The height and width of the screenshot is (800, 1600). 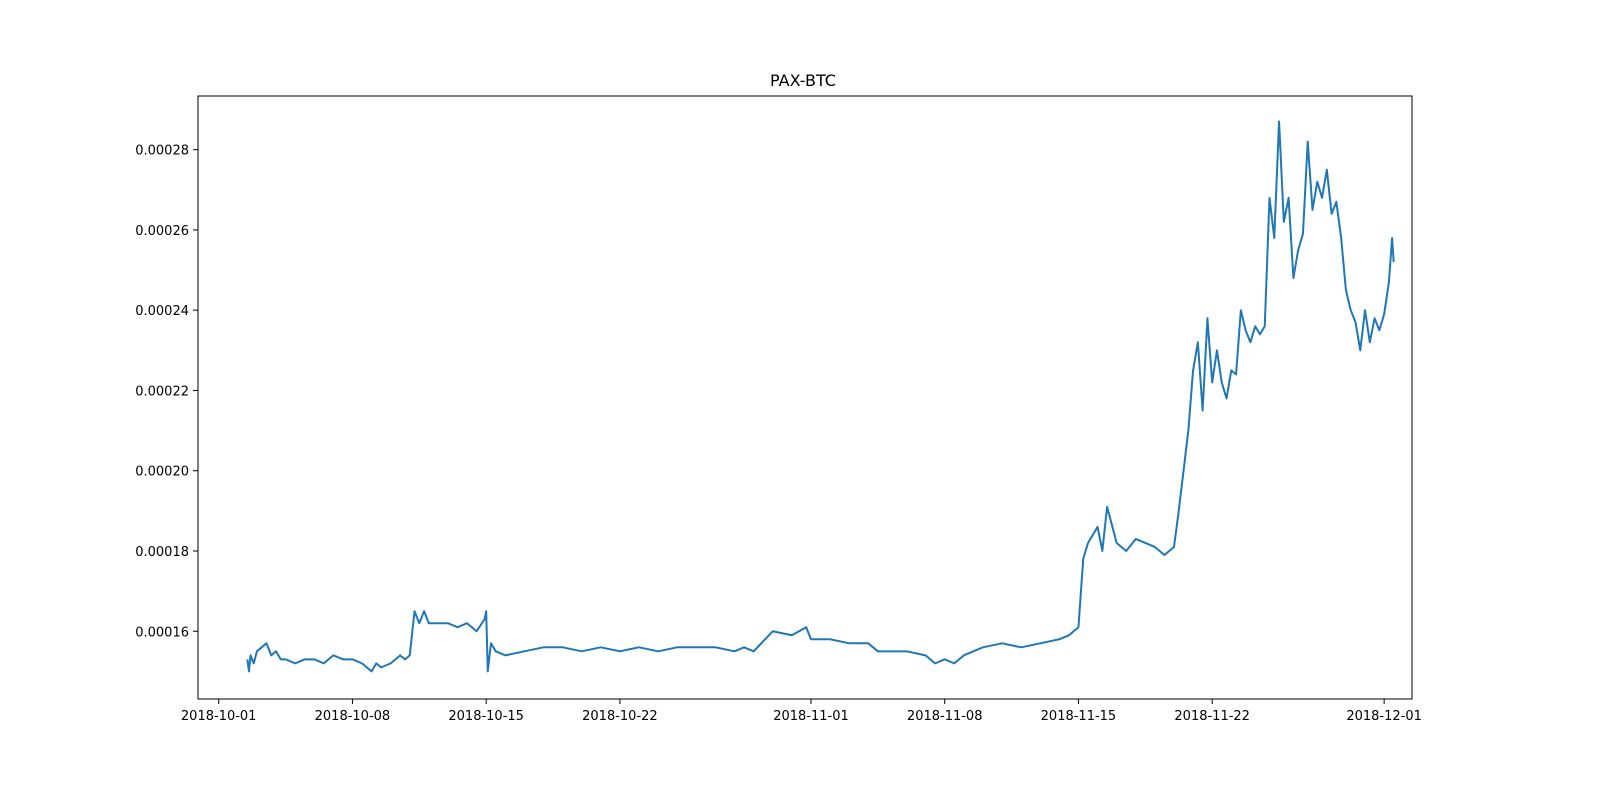 I want to click on y-tick-label: 0.00022, so click(x=162, y=391).